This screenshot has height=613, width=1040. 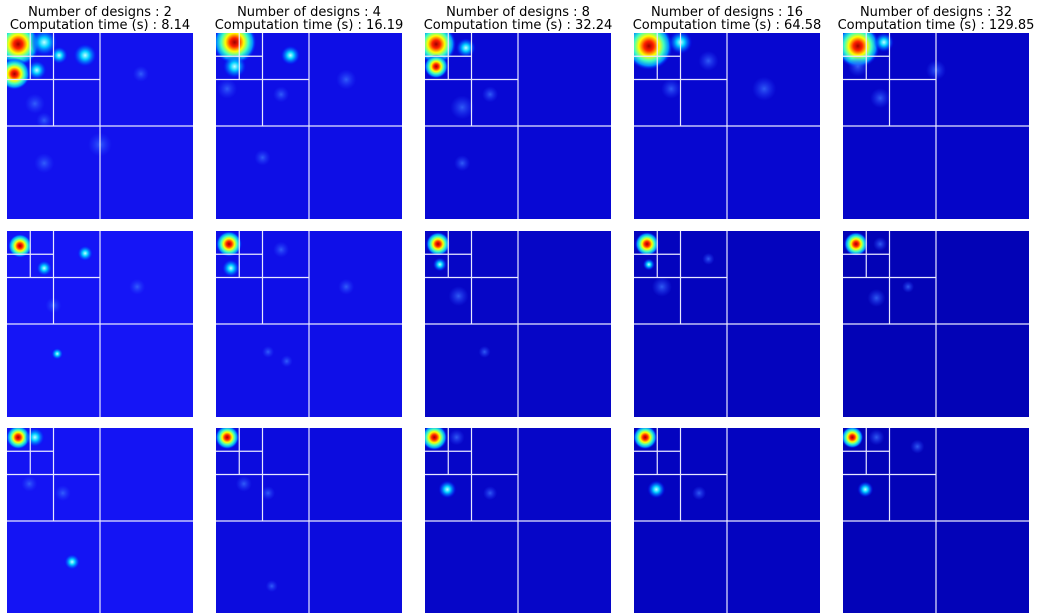 I want to click on column-title-designs: Number of designs : 8, so click(x=518, y=12).